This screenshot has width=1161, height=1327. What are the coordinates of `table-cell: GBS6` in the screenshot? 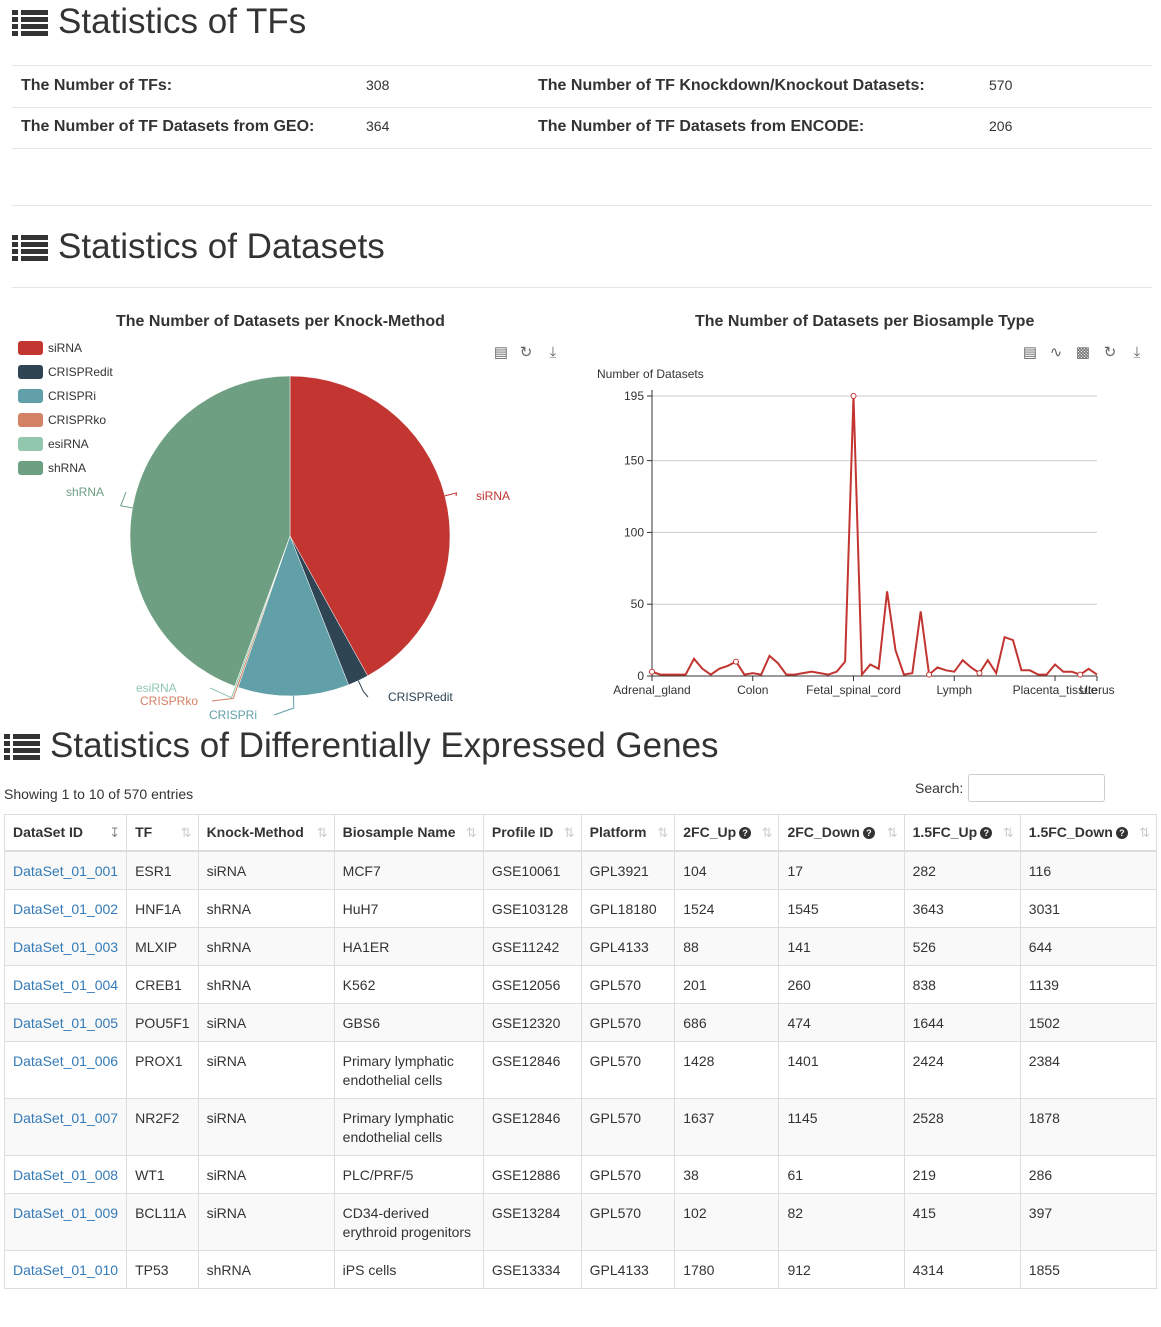 It's located at (408, 1022).